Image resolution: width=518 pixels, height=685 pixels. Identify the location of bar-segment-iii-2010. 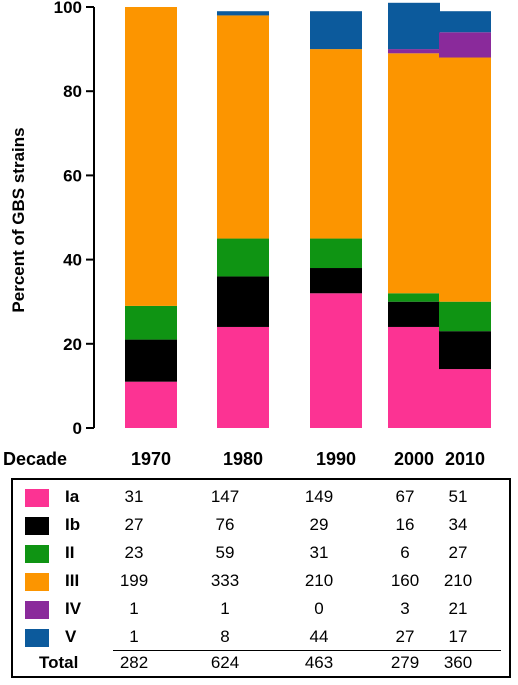
(465, 179).